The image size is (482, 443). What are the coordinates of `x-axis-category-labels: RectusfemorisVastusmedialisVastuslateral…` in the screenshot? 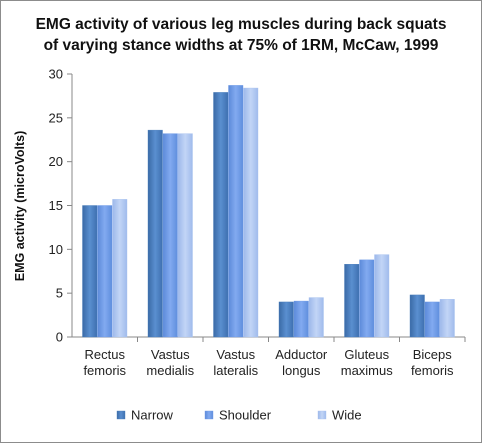 It's located at (274, 357).